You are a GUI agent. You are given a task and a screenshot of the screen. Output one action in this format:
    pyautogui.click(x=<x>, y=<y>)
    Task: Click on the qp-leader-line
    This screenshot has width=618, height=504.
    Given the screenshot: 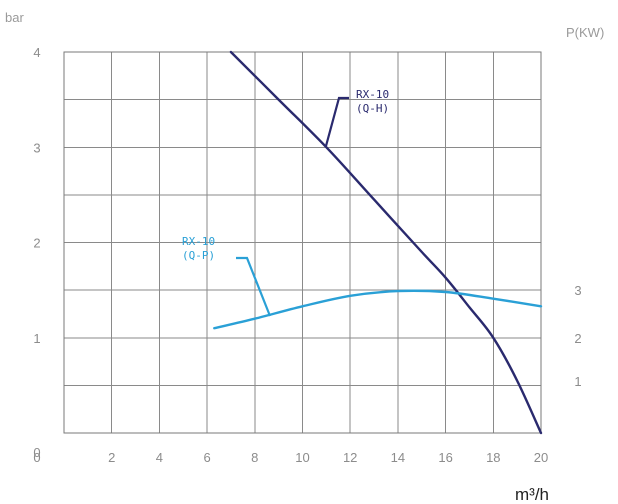 What is the action you would take?
    pyautogui.click(x=254, y=286)
    